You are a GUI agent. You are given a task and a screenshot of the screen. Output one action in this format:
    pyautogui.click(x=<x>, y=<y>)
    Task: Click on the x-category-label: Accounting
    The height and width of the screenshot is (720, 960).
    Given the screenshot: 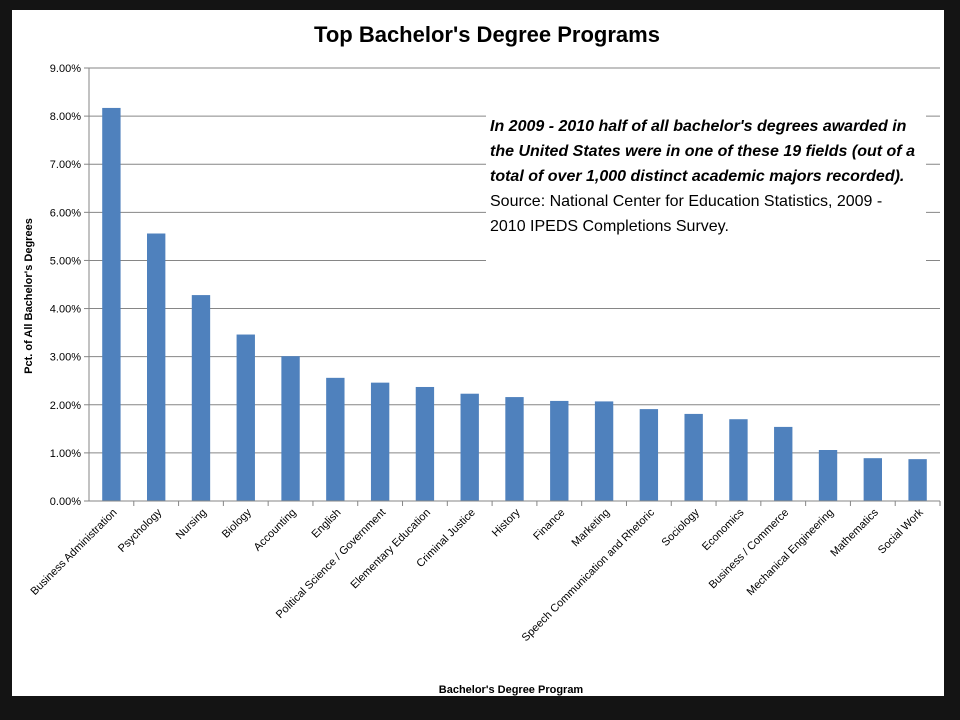 What is the action you would take?
    pyautogui.click(x=275, y=530)
    